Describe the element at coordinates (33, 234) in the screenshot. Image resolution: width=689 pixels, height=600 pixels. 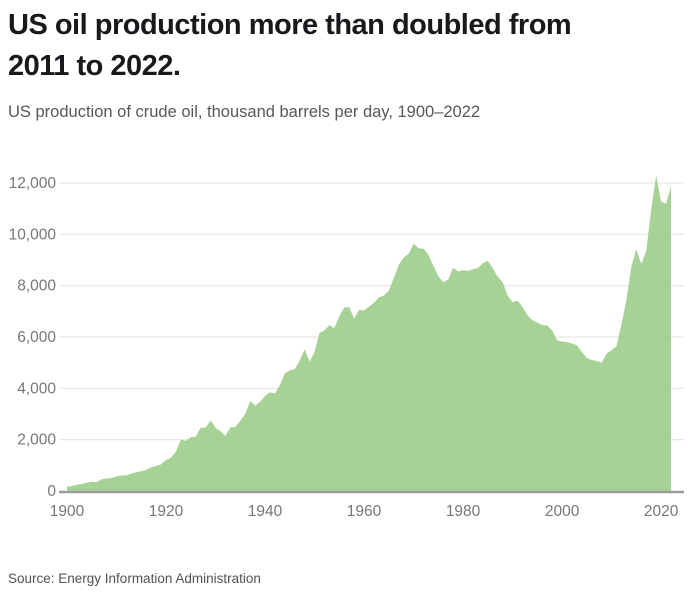
I see `svg-text: 10,000` at that location.